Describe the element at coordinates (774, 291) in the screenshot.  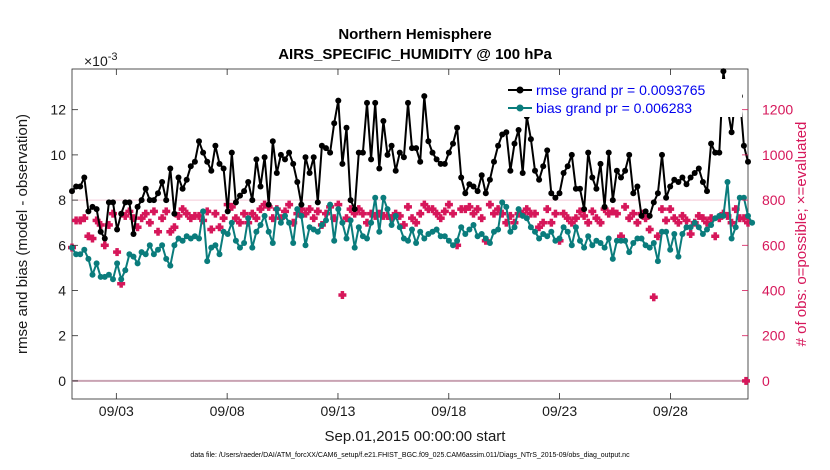
I see `y2-tick-label-2: 400` at that location.